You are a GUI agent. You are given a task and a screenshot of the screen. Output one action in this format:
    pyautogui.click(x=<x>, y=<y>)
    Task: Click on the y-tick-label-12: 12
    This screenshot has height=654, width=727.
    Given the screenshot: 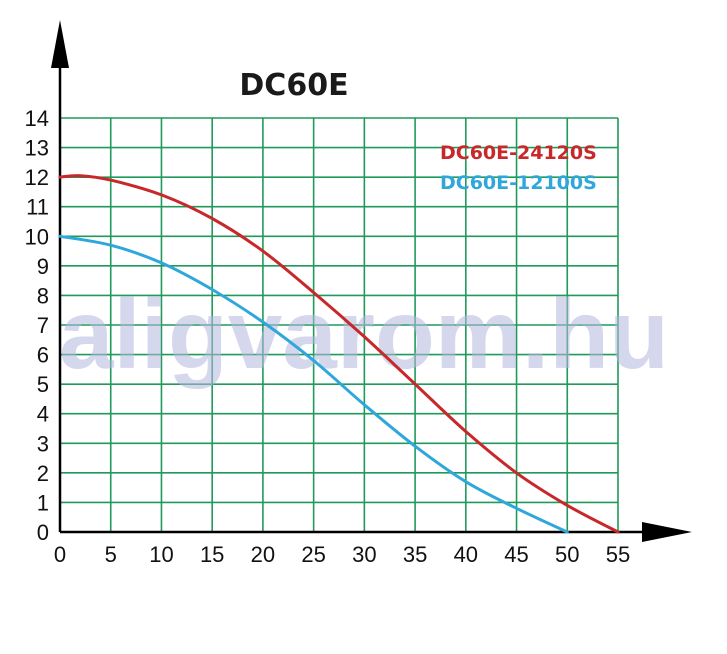 What is the action you would take?
    pyautogui.click(x=37, y=177)
    